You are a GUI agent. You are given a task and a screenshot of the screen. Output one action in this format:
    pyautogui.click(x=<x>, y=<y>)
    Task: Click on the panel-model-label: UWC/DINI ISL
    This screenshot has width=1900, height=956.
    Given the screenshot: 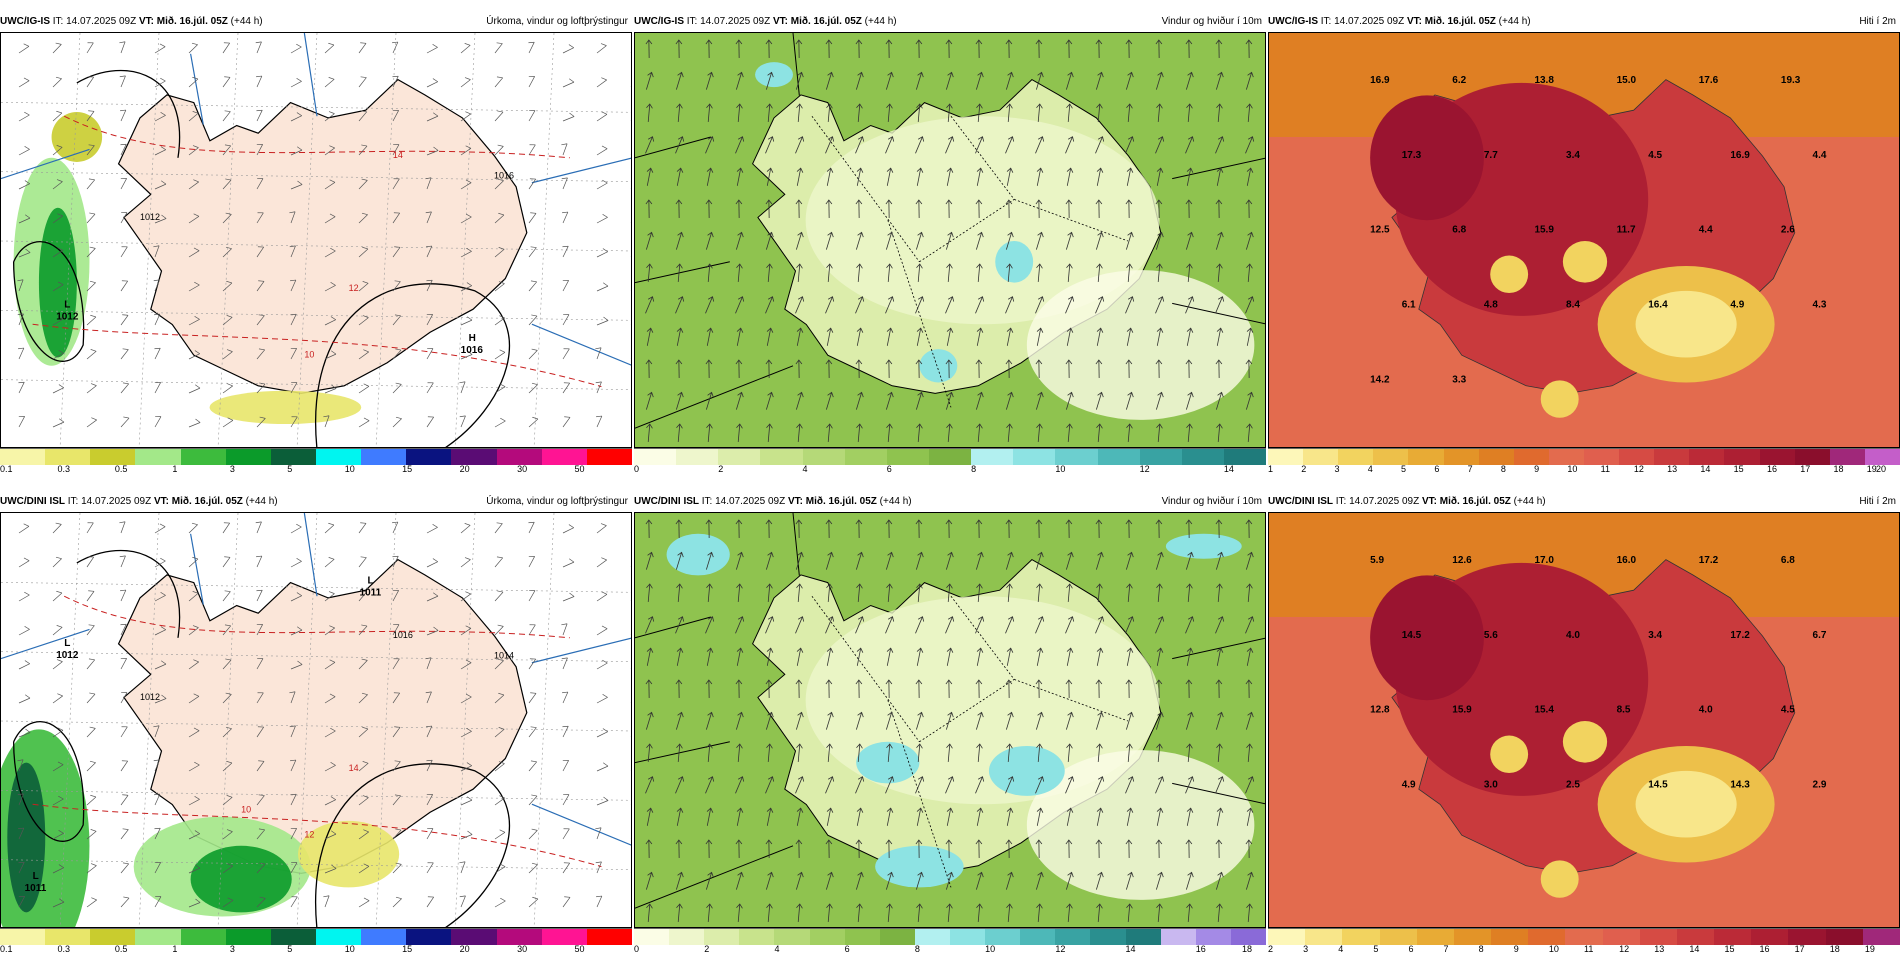 What is the action you would take?
    pyautogui.click(x=1300, y=501)
    